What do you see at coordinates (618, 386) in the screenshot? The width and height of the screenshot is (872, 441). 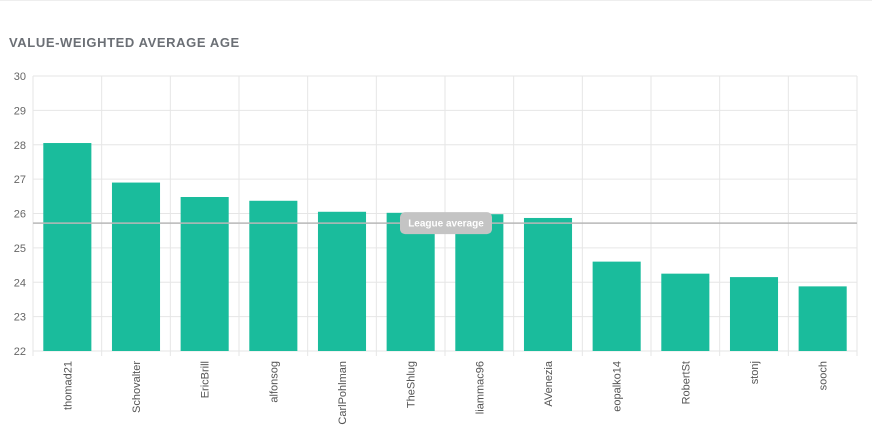 I see `x-tick-label: eopalko14` at bounding box center [618, 386].